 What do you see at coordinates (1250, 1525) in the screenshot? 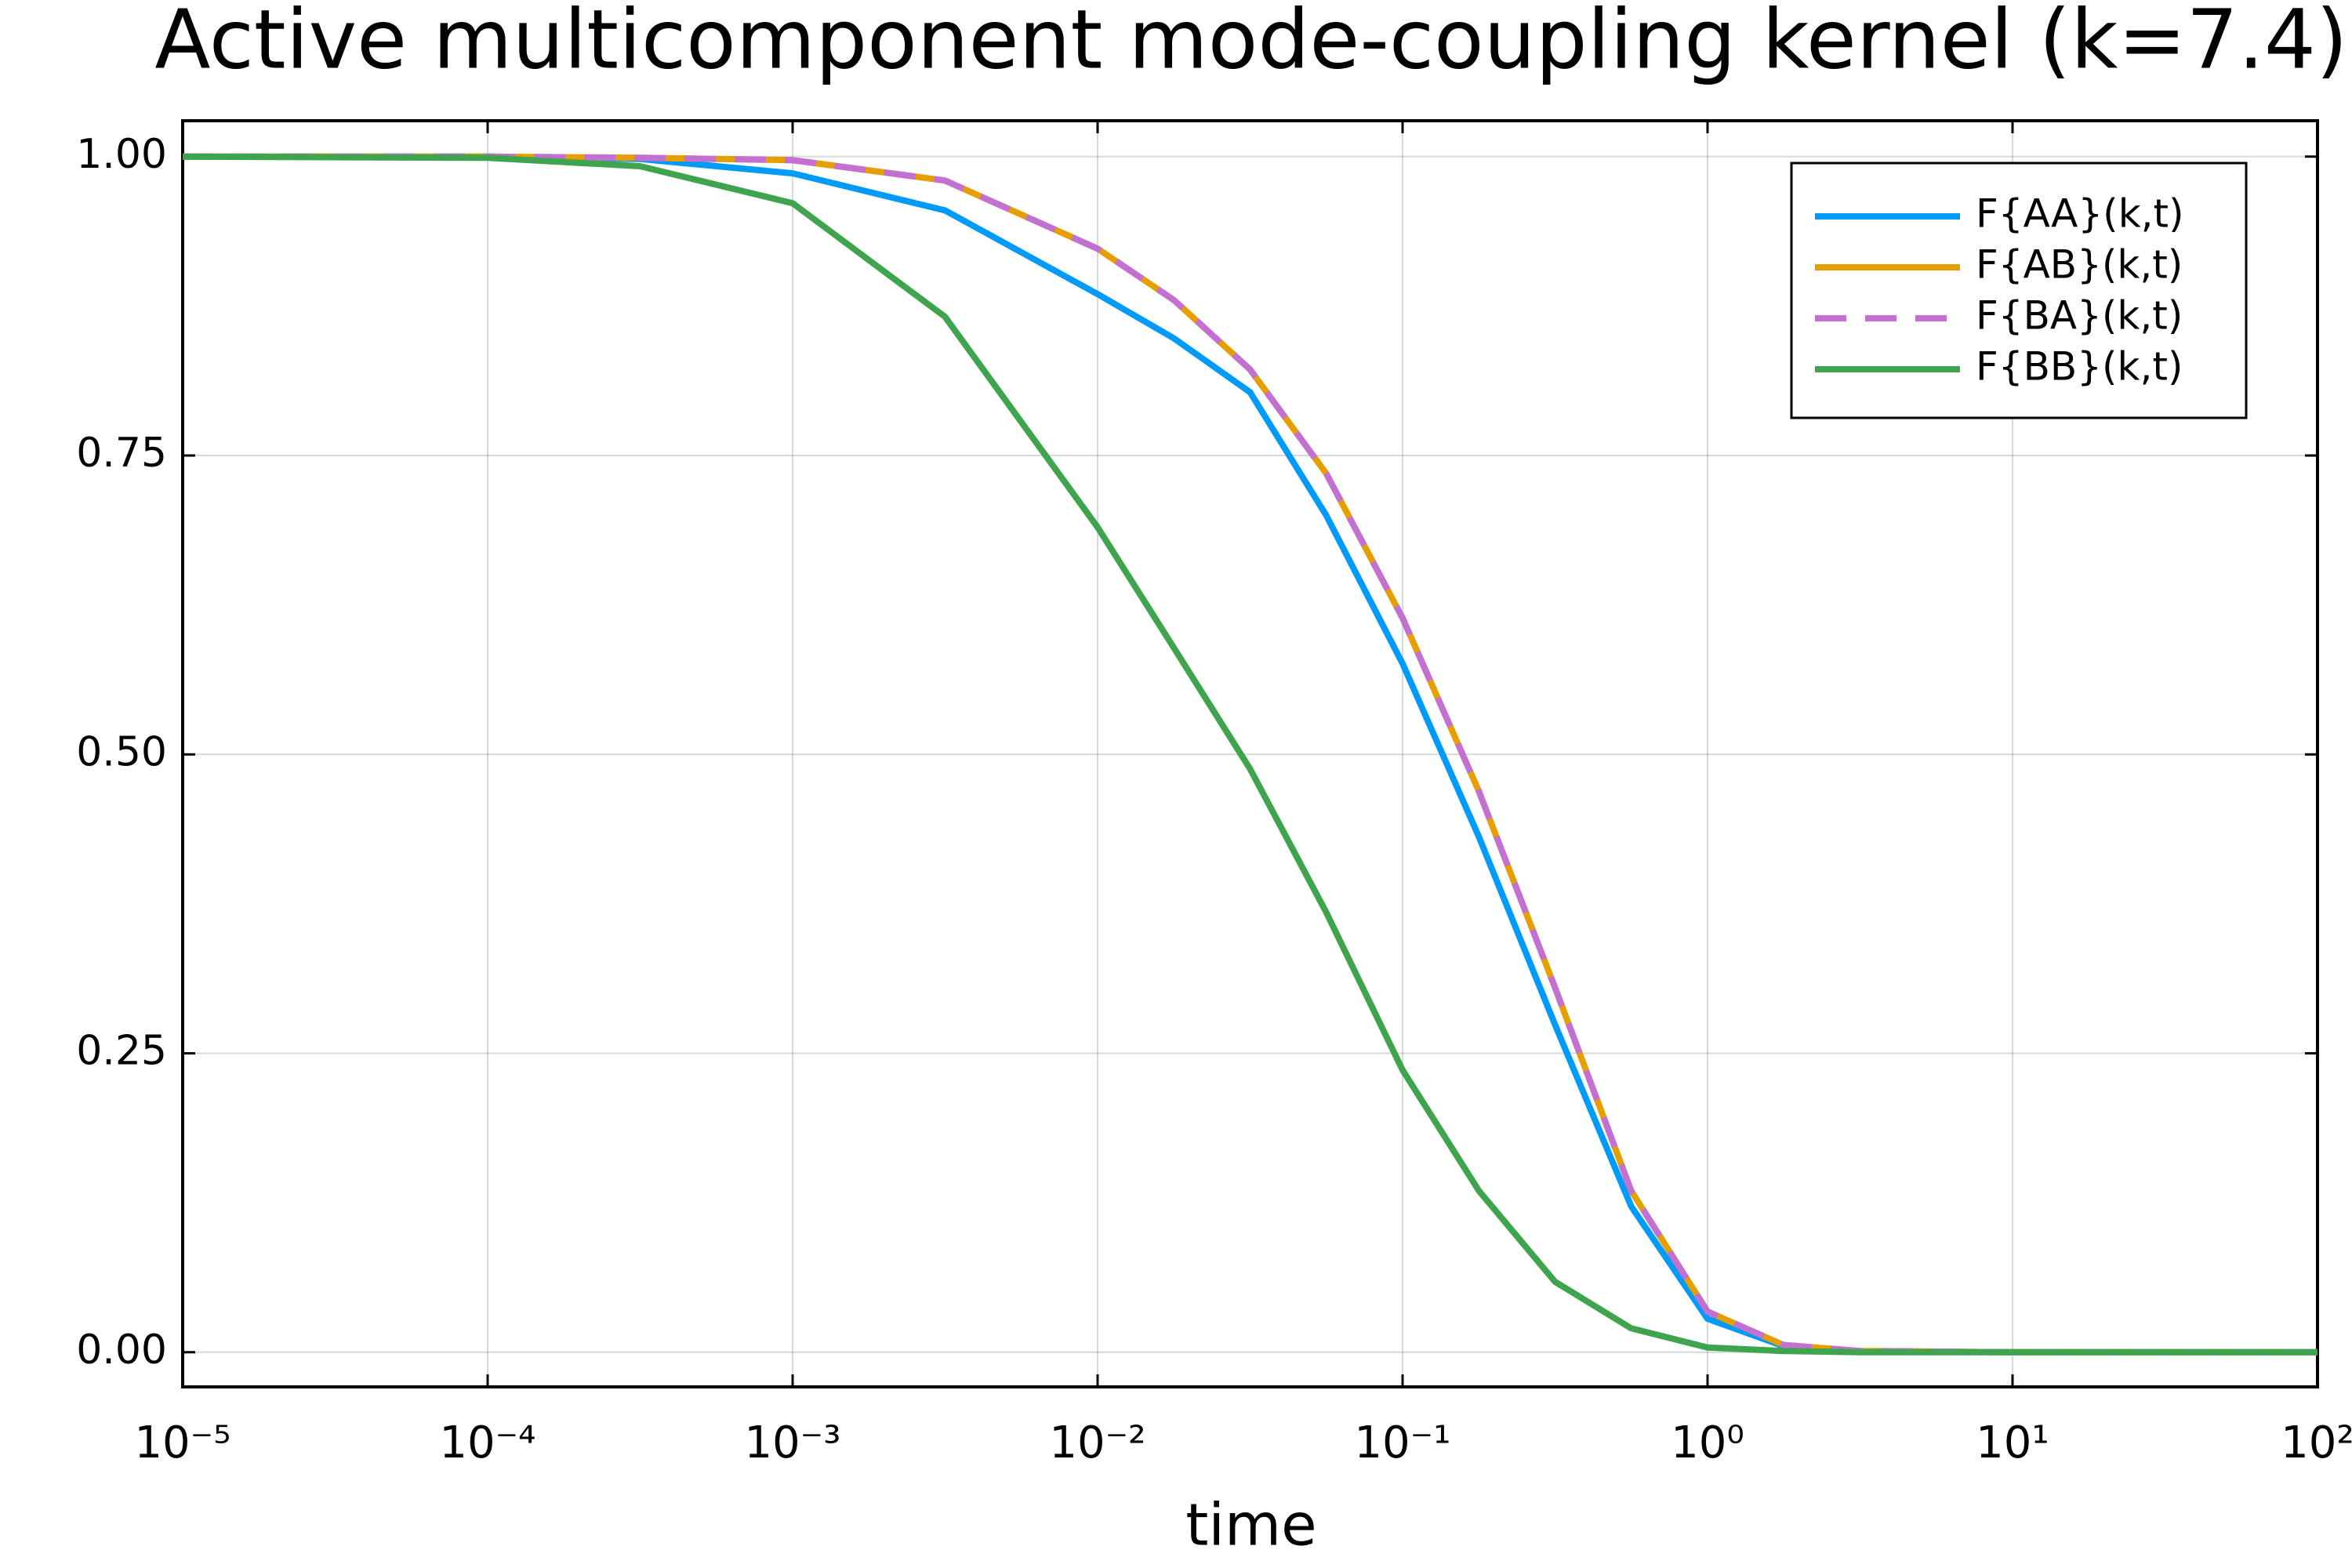
I see `x-axis-label: time` at bounding box center [1250, 1525].